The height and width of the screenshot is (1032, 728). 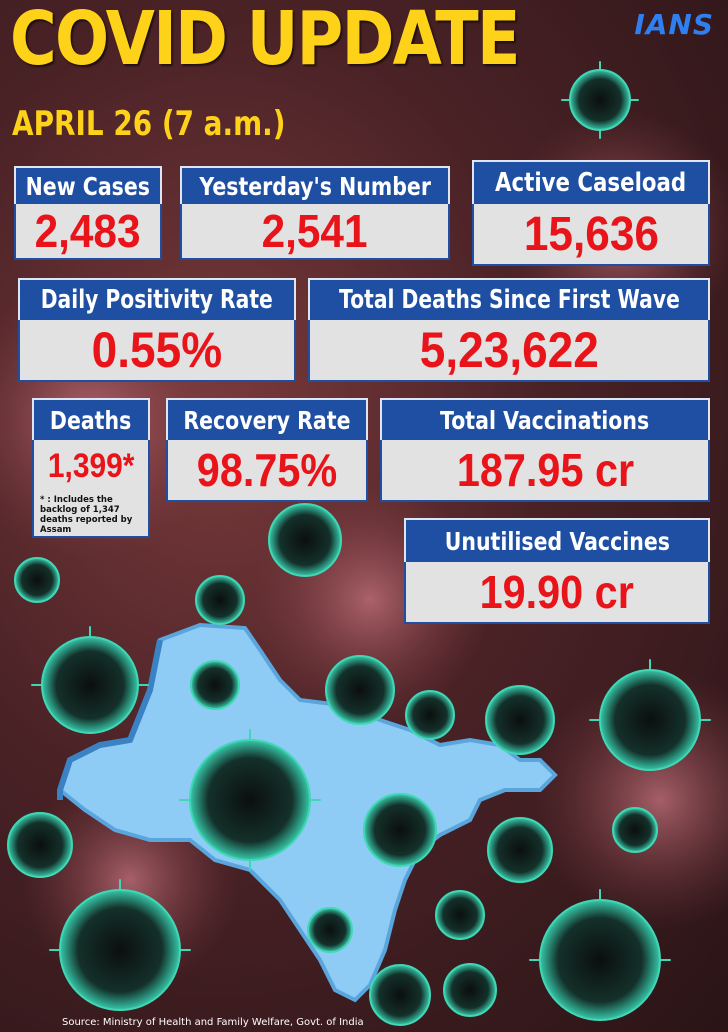 What do you see at coordinates (557, 593) in the screenshot?
I see `unutilised-vaccines-value: 19.90 cr` at bounding box center [557, 593].